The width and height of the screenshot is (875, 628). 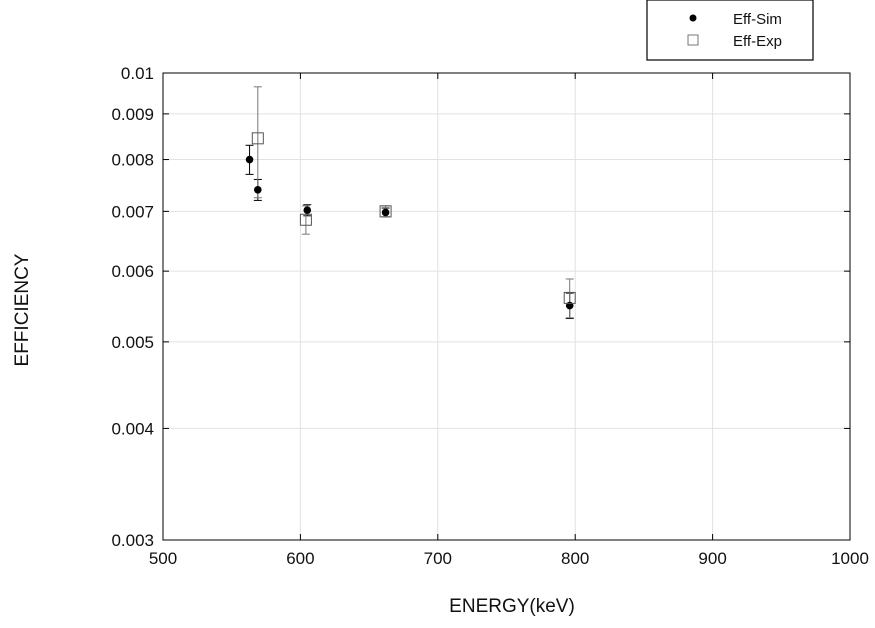 What do you see at coordinates (163, 558) in the screenshot?
I see `x-tick-label: 500` at bounding box center [163, 558].